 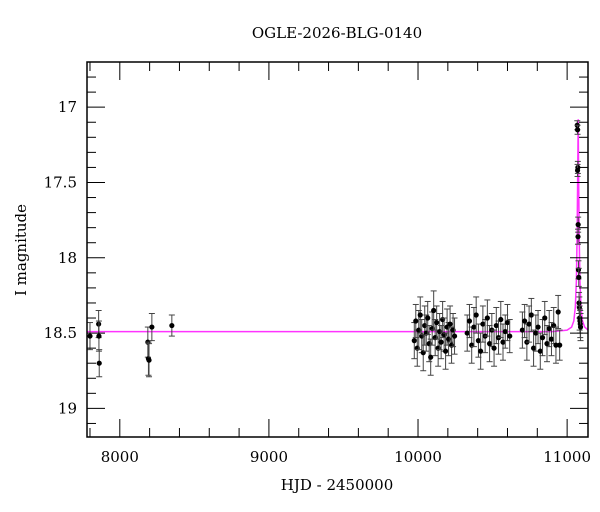 What do you see at coordinates (269, 457) in the screenshot?
I see `x-tick-label: 9000` at bounding box center [269, 457].